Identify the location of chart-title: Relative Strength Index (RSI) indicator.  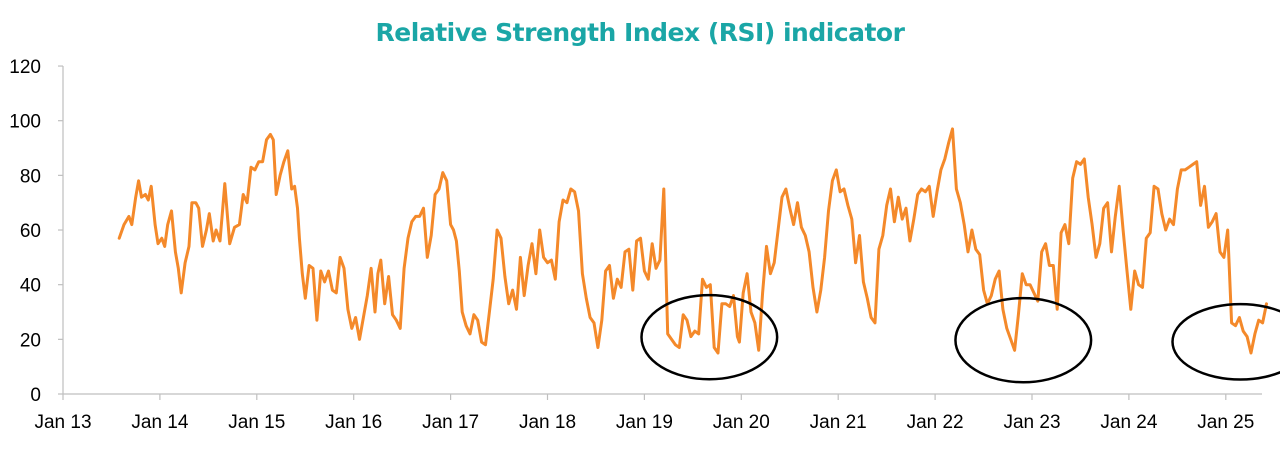
(640, 32).